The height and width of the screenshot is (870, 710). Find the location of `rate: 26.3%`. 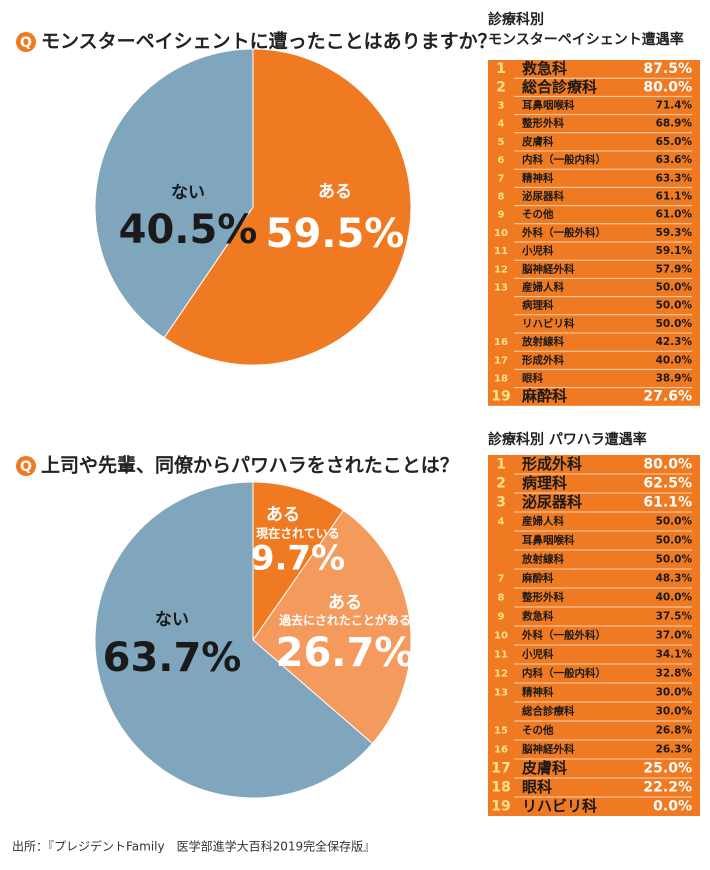

rate: 26.3% is located at coordinates (674, 750).